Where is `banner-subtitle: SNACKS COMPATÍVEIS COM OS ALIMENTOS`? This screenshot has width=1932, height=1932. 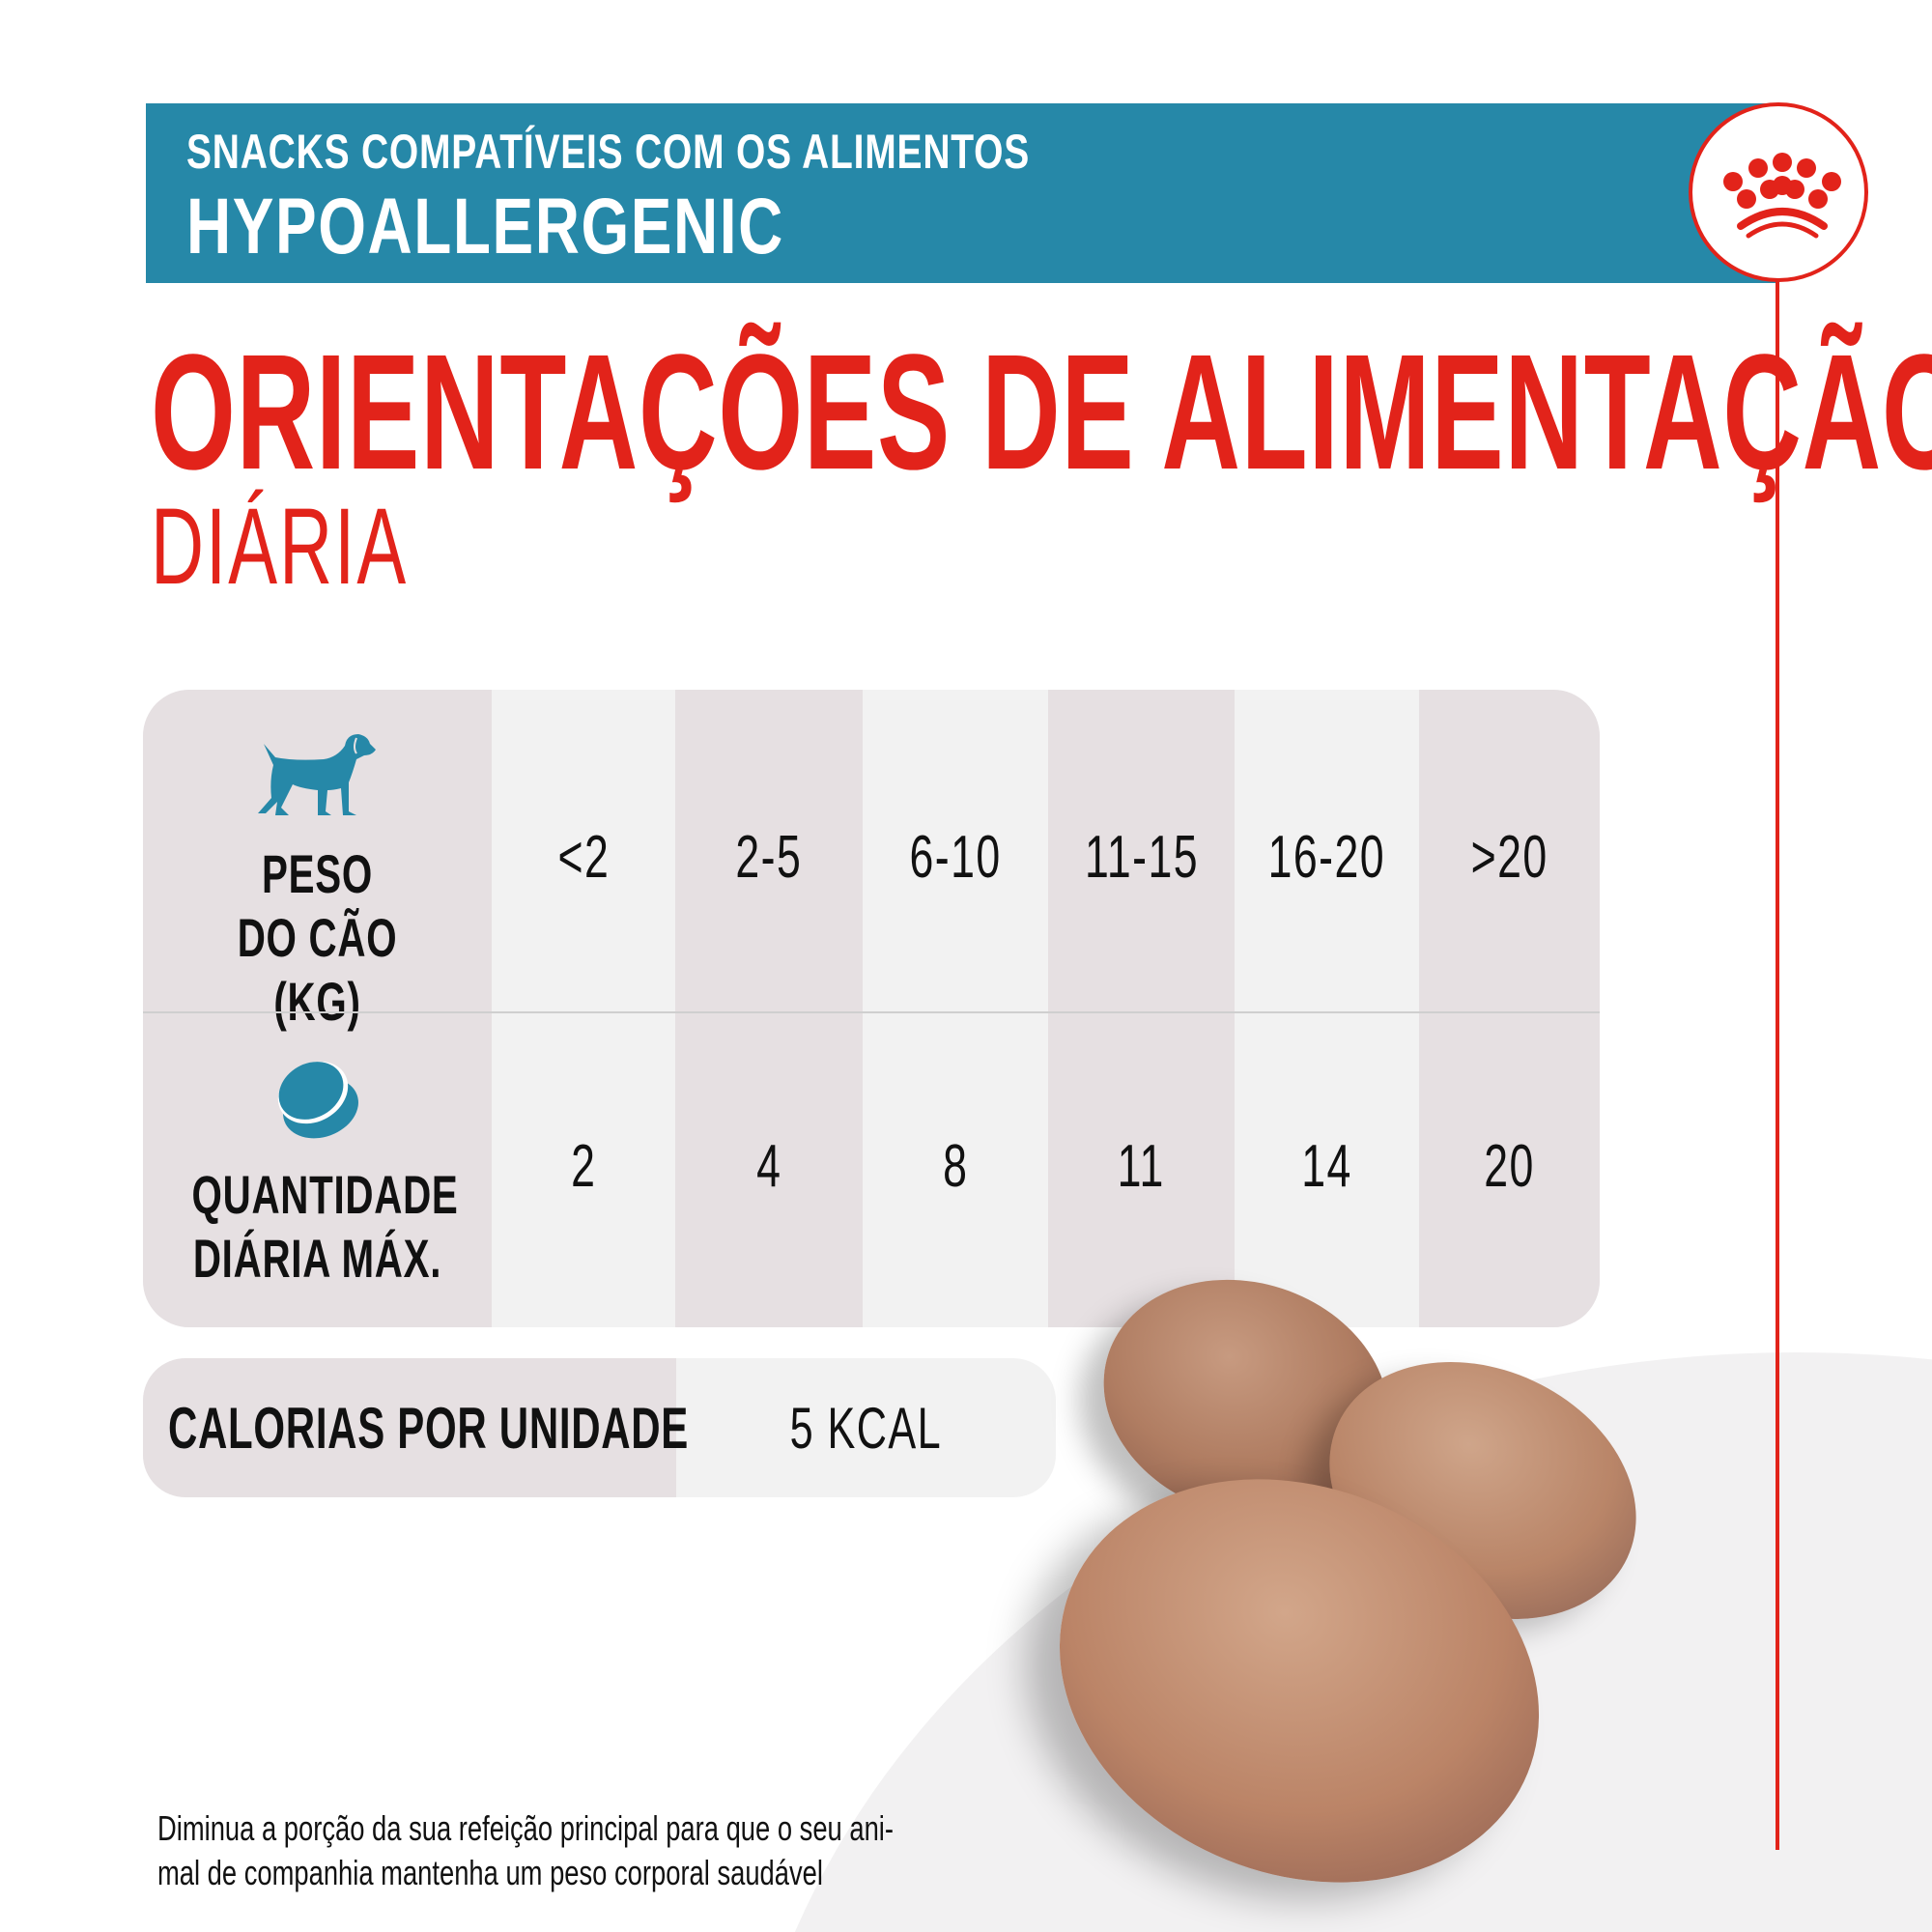
banner-subtitle: SNACKS COMPATÍVEIS COM OS ALIMENTOS is located at coordinates (608, 152).